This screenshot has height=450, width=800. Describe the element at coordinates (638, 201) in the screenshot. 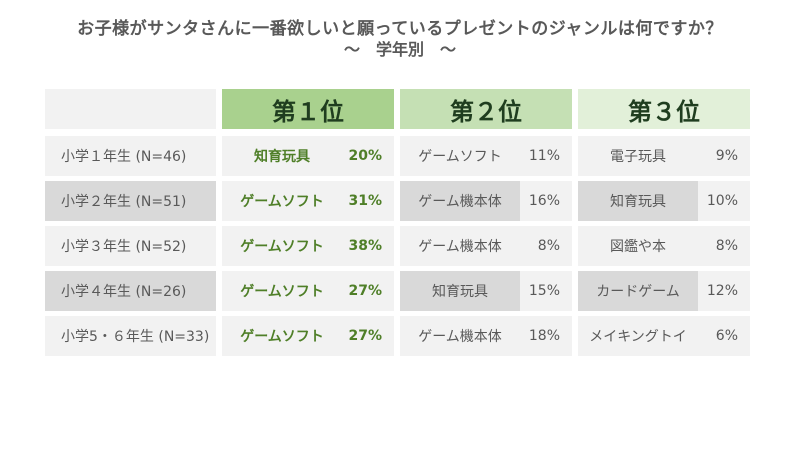

I see `genre-cell-rank3: 知育玩具` at that location.